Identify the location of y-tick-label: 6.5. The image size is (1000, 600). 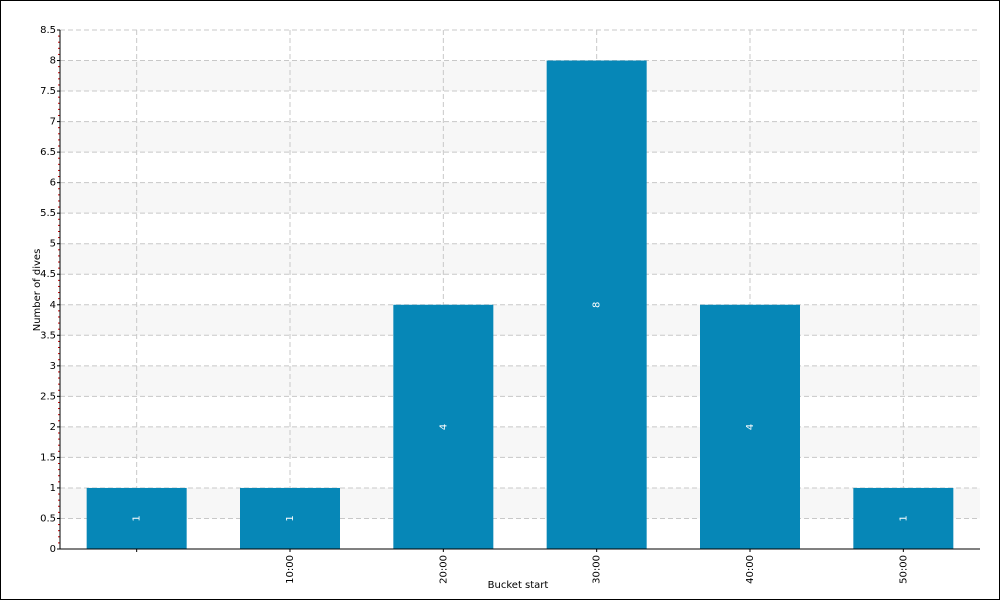
(48, 152).